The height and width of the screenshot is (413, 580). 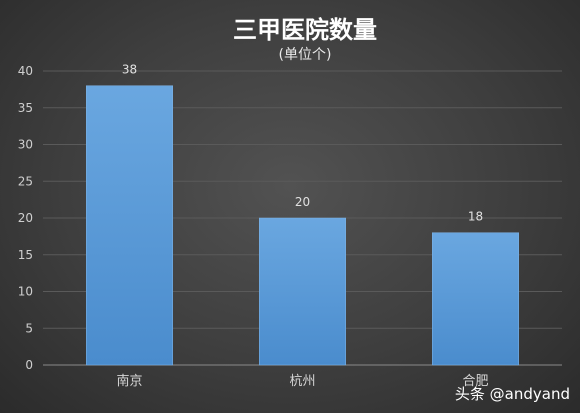 I want to click on y-tick-label: 20, so click(x=25, y=218).